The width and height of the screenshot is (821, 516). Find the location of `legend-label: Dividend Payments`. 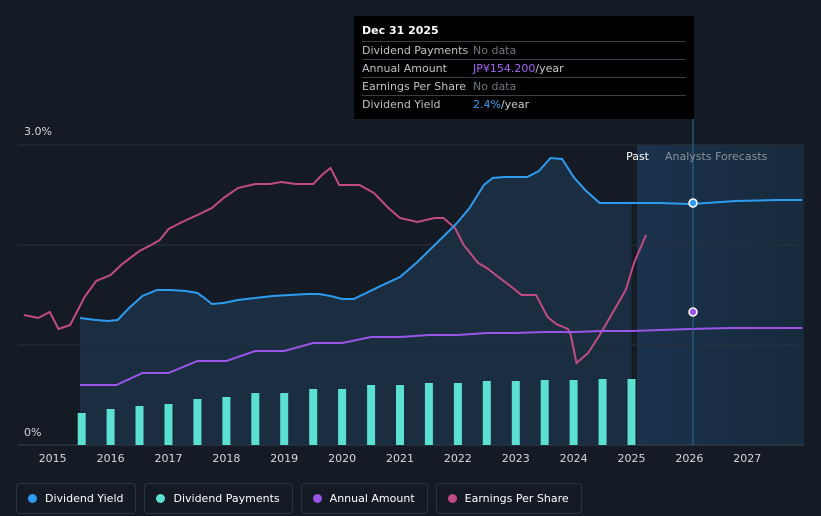

legend-label: Dividend Payments is located at coordinates (226, 498).